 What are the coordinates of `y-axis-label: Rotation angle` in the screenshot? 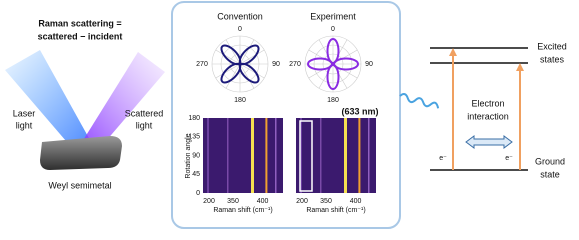 It's located at (188, 155).